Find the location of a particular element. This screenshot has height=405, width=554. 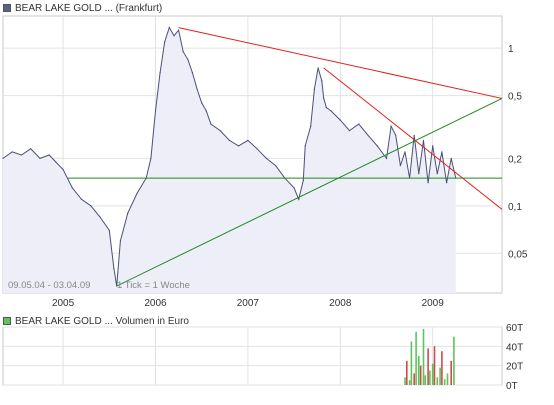

price-y-tick-label: 0,05 is located at coordinates (518, 254).